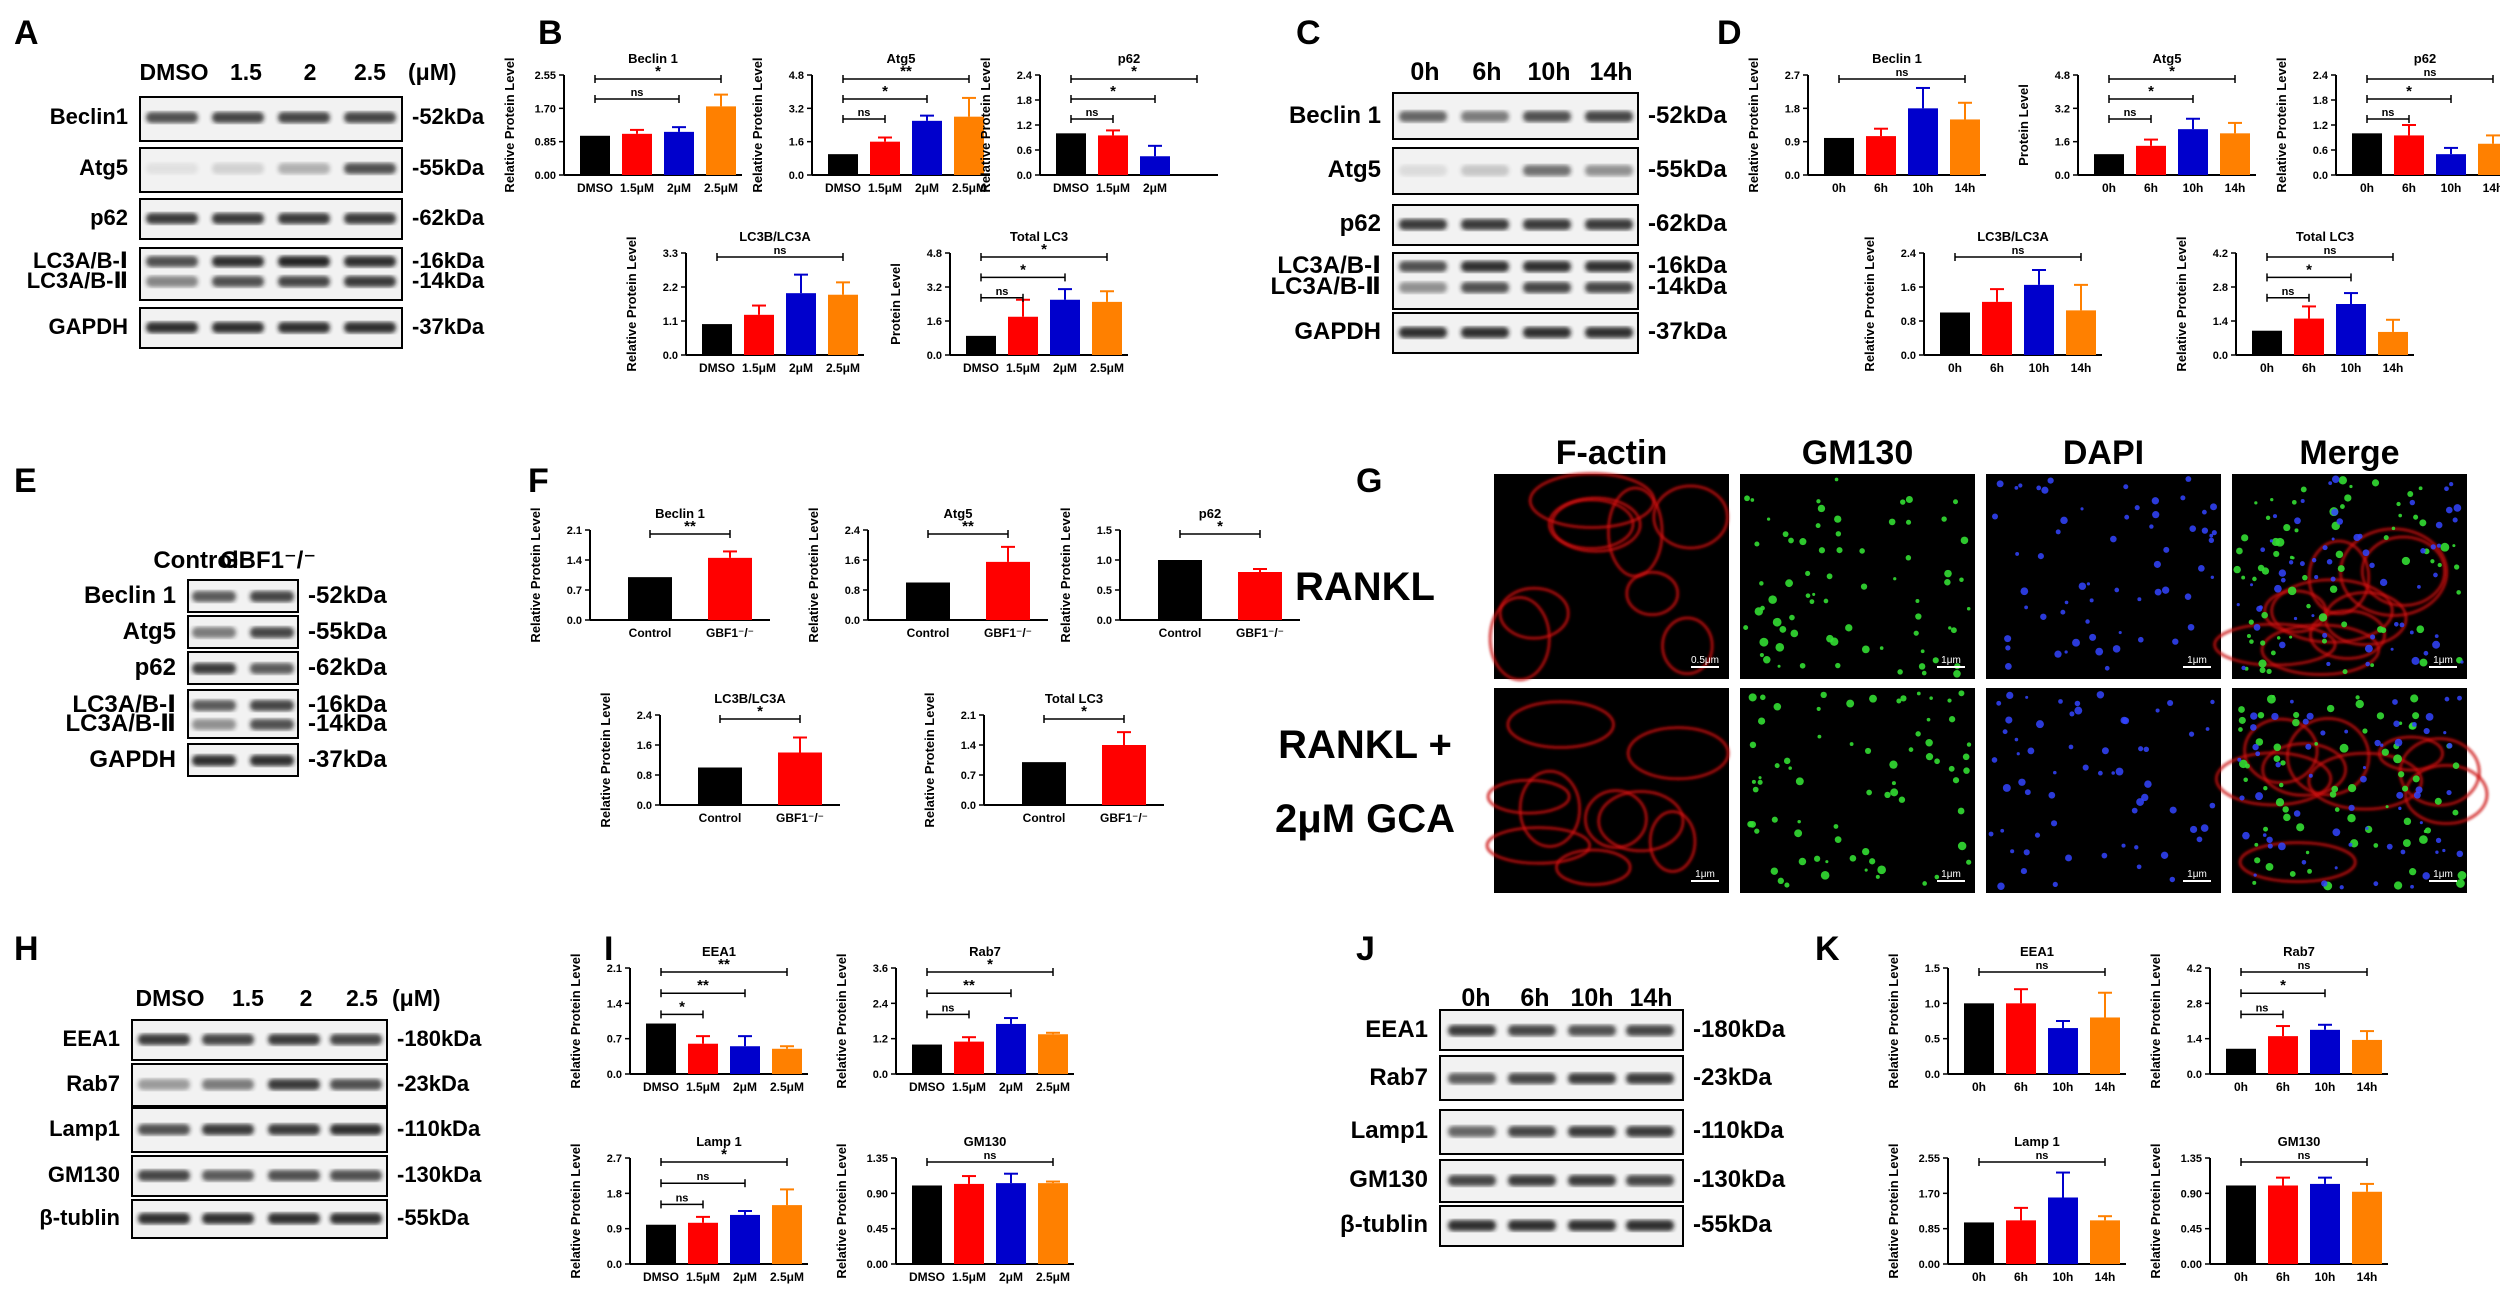  I want to click on chart-y-tick-label: 0.90, so click(2191, 1194).